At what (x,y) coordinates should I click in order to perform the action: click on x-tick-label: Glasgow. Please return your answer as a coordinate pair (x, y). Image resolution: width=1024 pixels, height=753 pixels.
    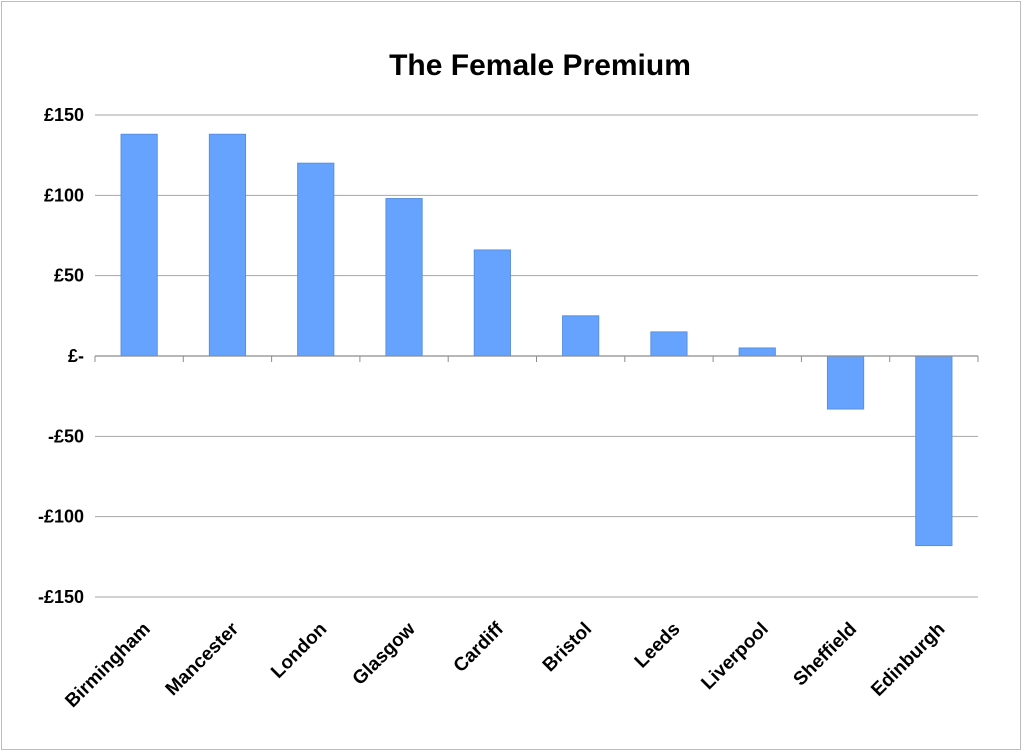
    Looking at the image, I should click on (384, 654).